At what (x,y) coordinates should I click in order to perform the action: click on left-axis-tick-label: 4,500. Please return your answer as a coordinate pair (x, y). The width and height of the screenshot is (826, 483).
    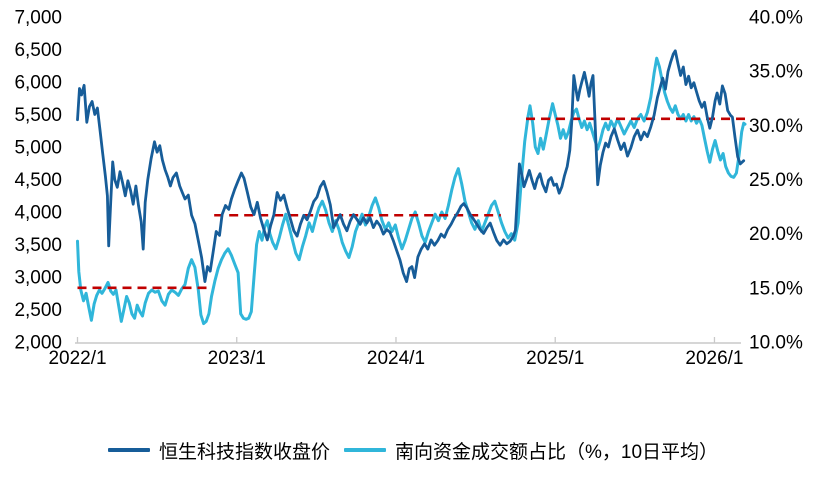
    Looking at the image, I should click on (38, 180).